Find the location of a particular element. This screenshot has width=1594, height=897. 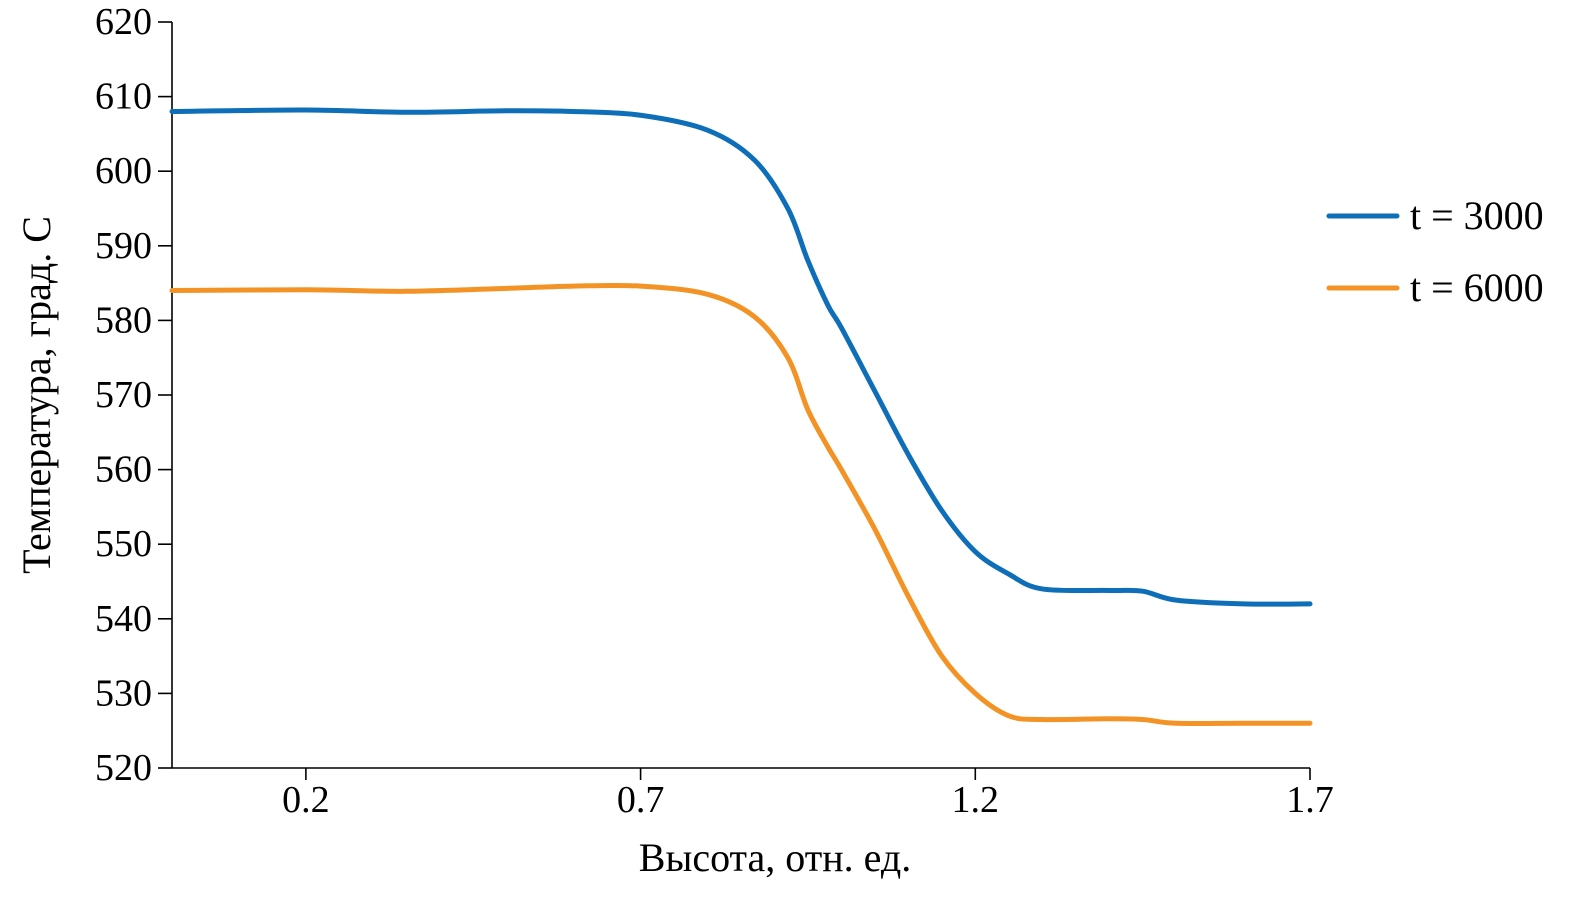

y-tick-label: 620 is located at coordinates (123, 22).